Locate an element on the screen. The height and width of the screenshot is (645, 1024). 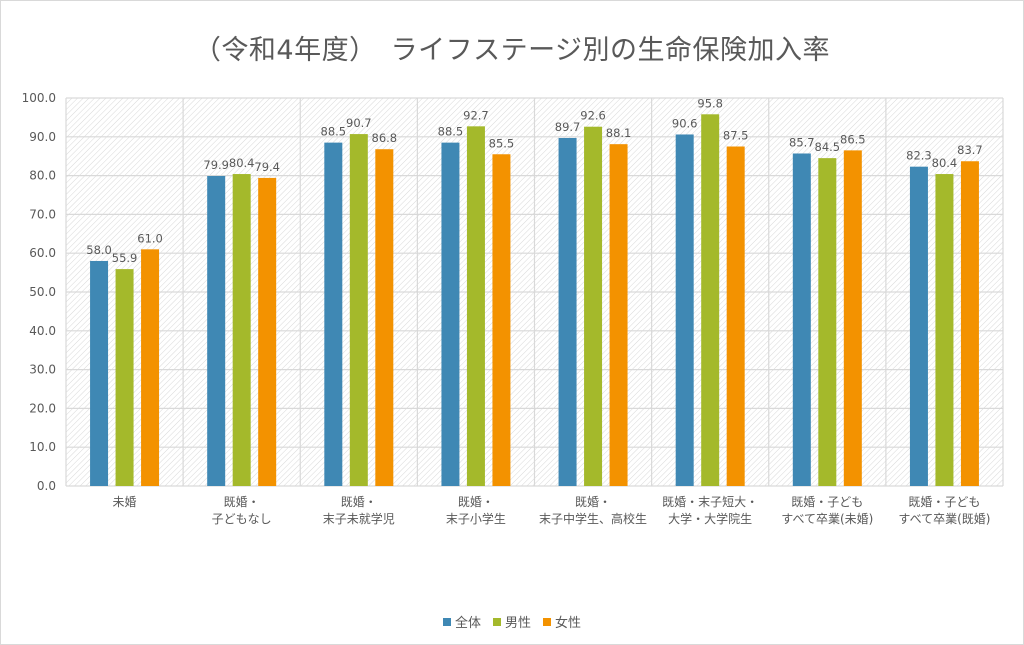
y-tick-label: 0.0 is located at coordinates (46, 486).